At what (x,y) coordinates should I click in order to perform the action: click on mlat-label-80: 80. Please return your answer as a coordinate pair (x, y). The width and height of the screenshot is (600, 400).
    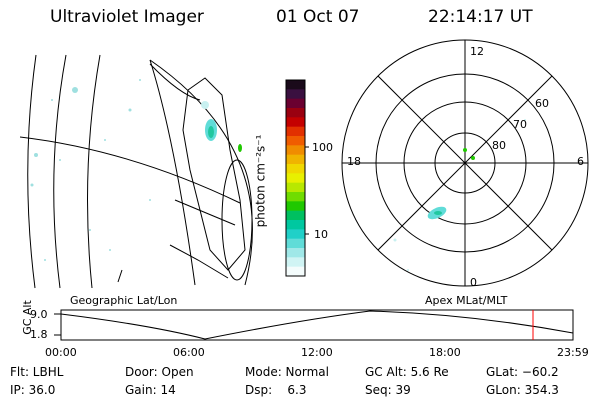
    Looking at the image, I should click on (499, 145).